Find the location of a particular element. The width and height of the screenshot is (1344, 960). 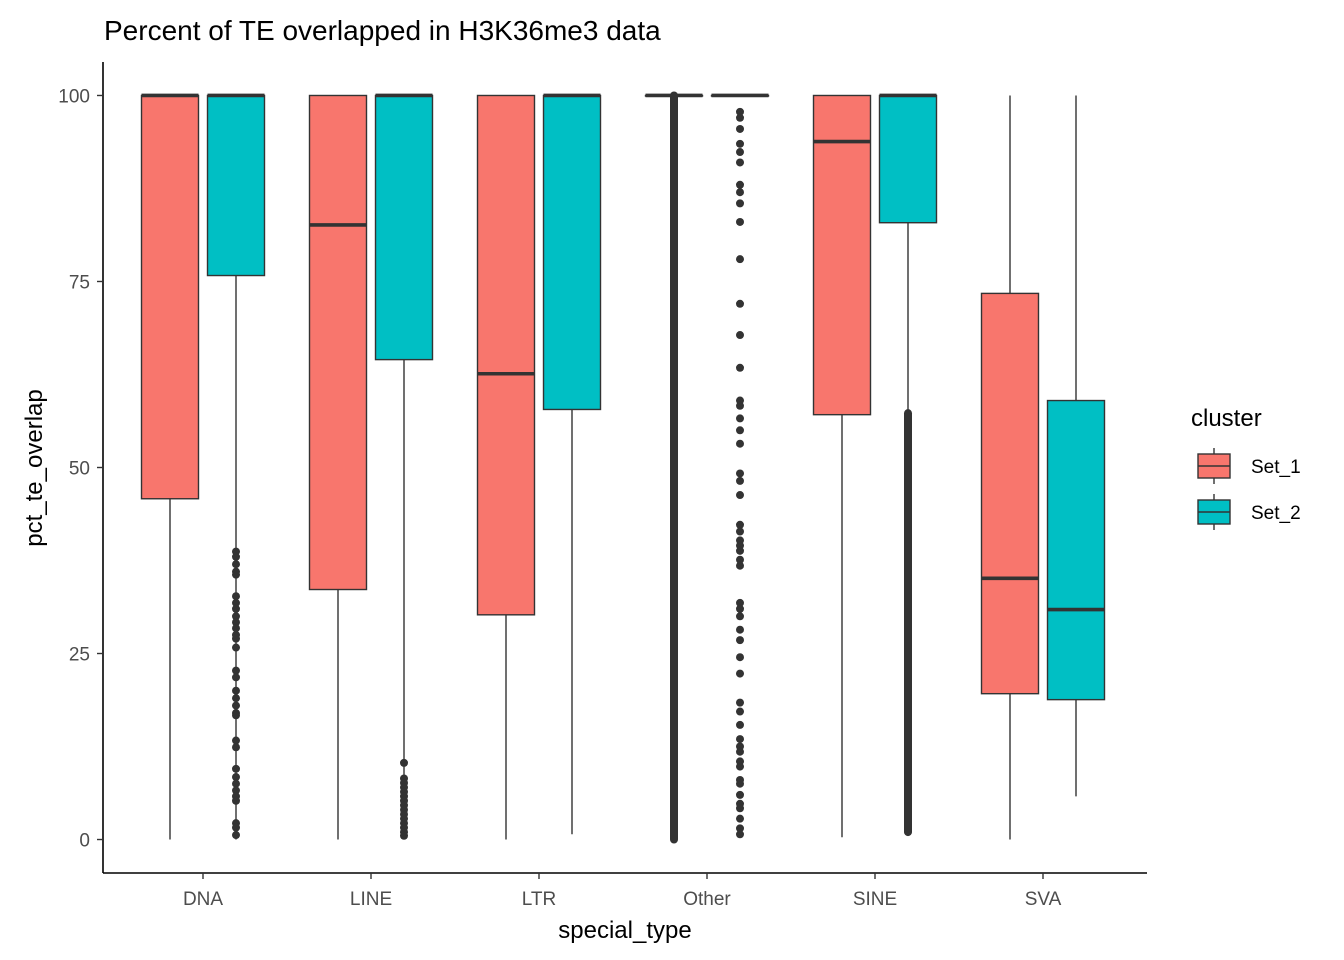

box-Set_2-DNA is located at coordinates (236, 466).